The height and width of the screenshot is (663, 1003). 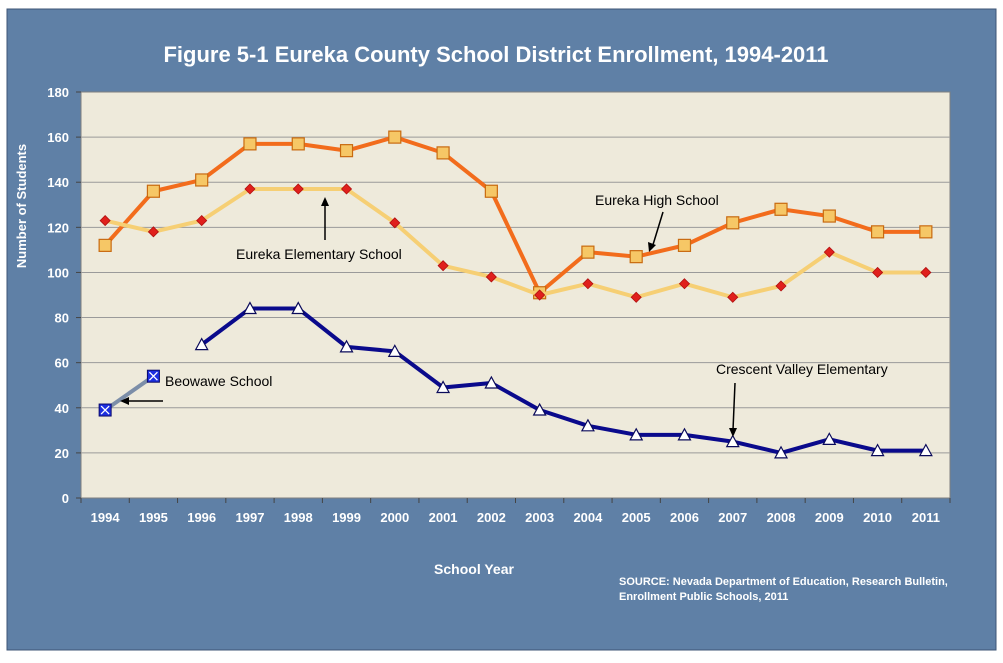 I want to click on series-line-beowawe-school, so click(x=129, y=393).